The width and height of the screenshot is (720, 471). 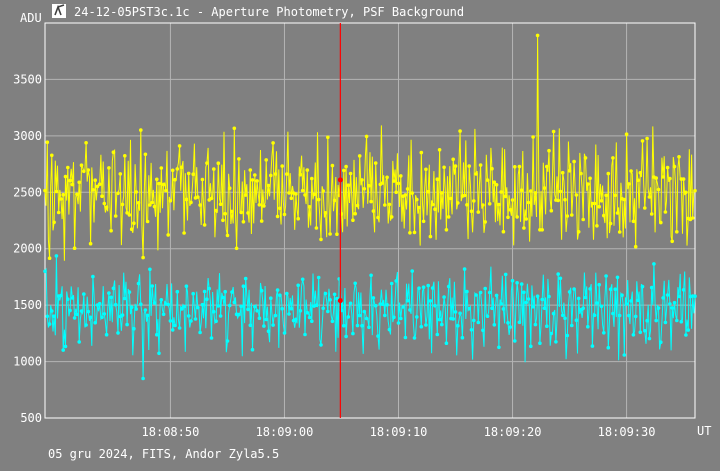 I want to click on footer-status: 05 gru 2024, FITS, Andor Zyla5.5, so click(x=163, y=454).